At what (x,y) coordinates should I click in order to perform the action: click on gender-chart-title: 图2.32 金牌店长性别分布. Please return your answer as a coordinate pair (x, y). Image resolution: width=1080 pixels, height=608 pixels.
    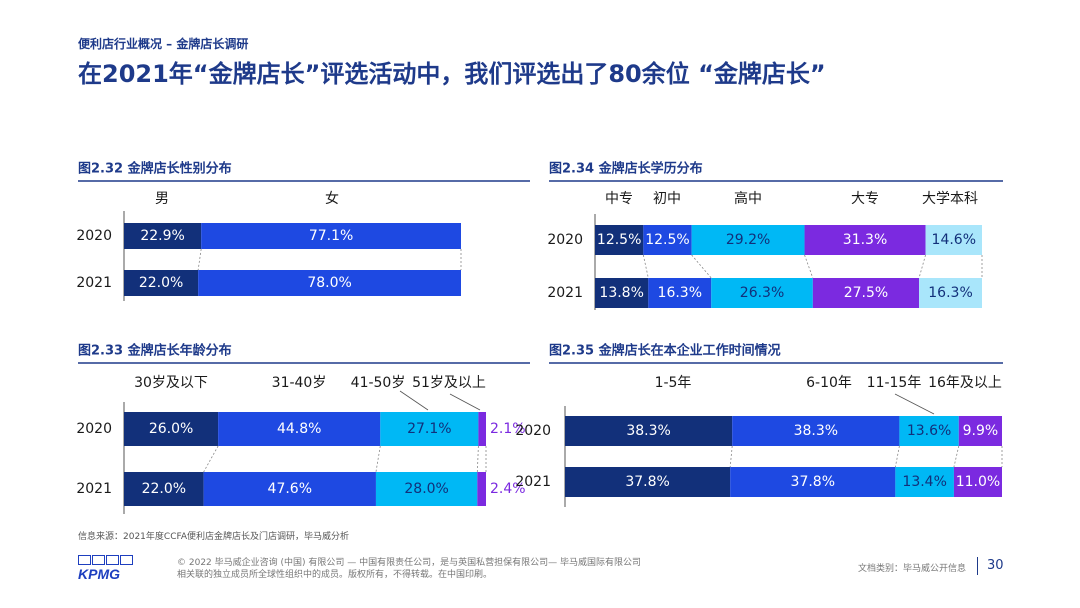
    Looking at the image, I should click on (155, 169).